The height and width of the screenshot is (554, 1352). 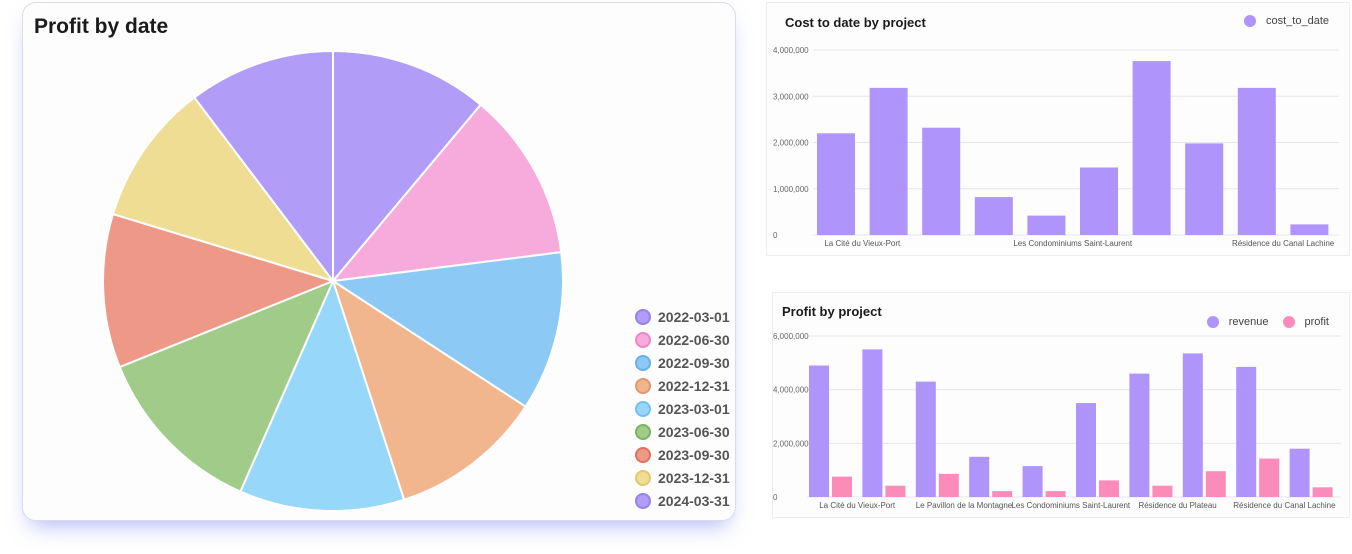 I want to click on legend-label: 2023-06-30, so click(x=694, y=431).